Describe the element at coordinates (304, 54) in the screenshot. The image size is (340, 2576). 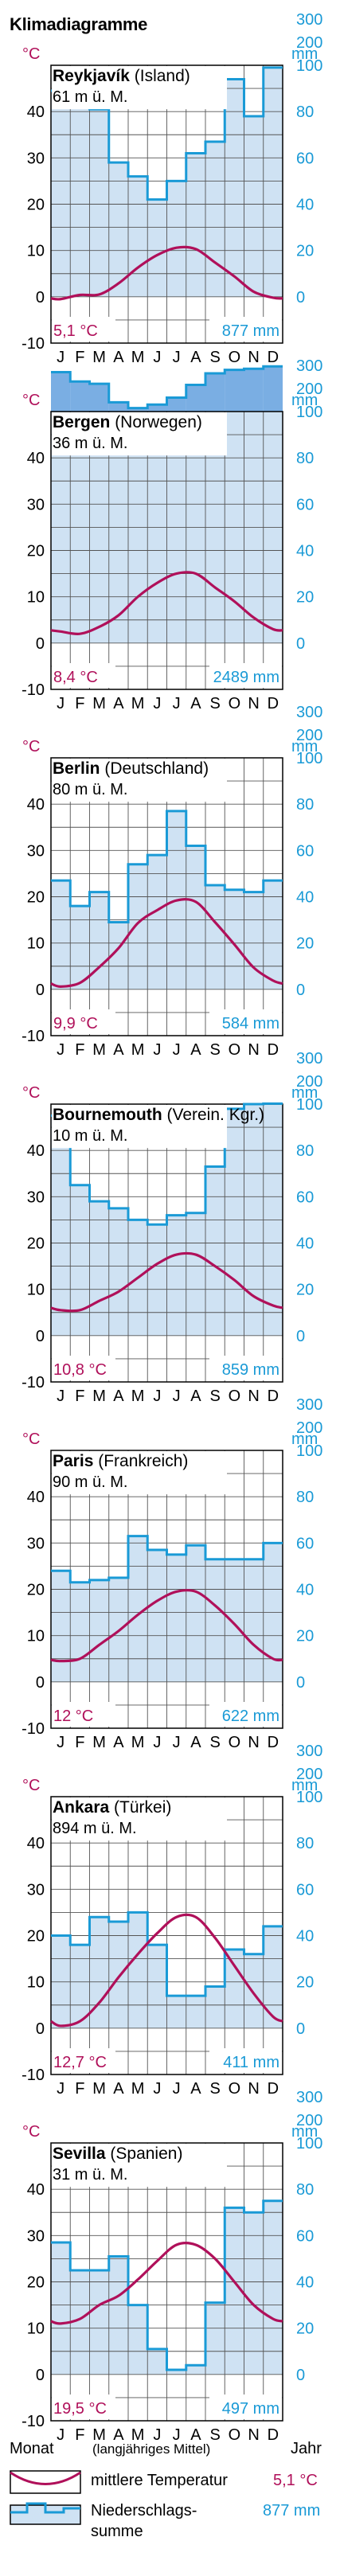
I see `precipitation-unit: mm` at that location.